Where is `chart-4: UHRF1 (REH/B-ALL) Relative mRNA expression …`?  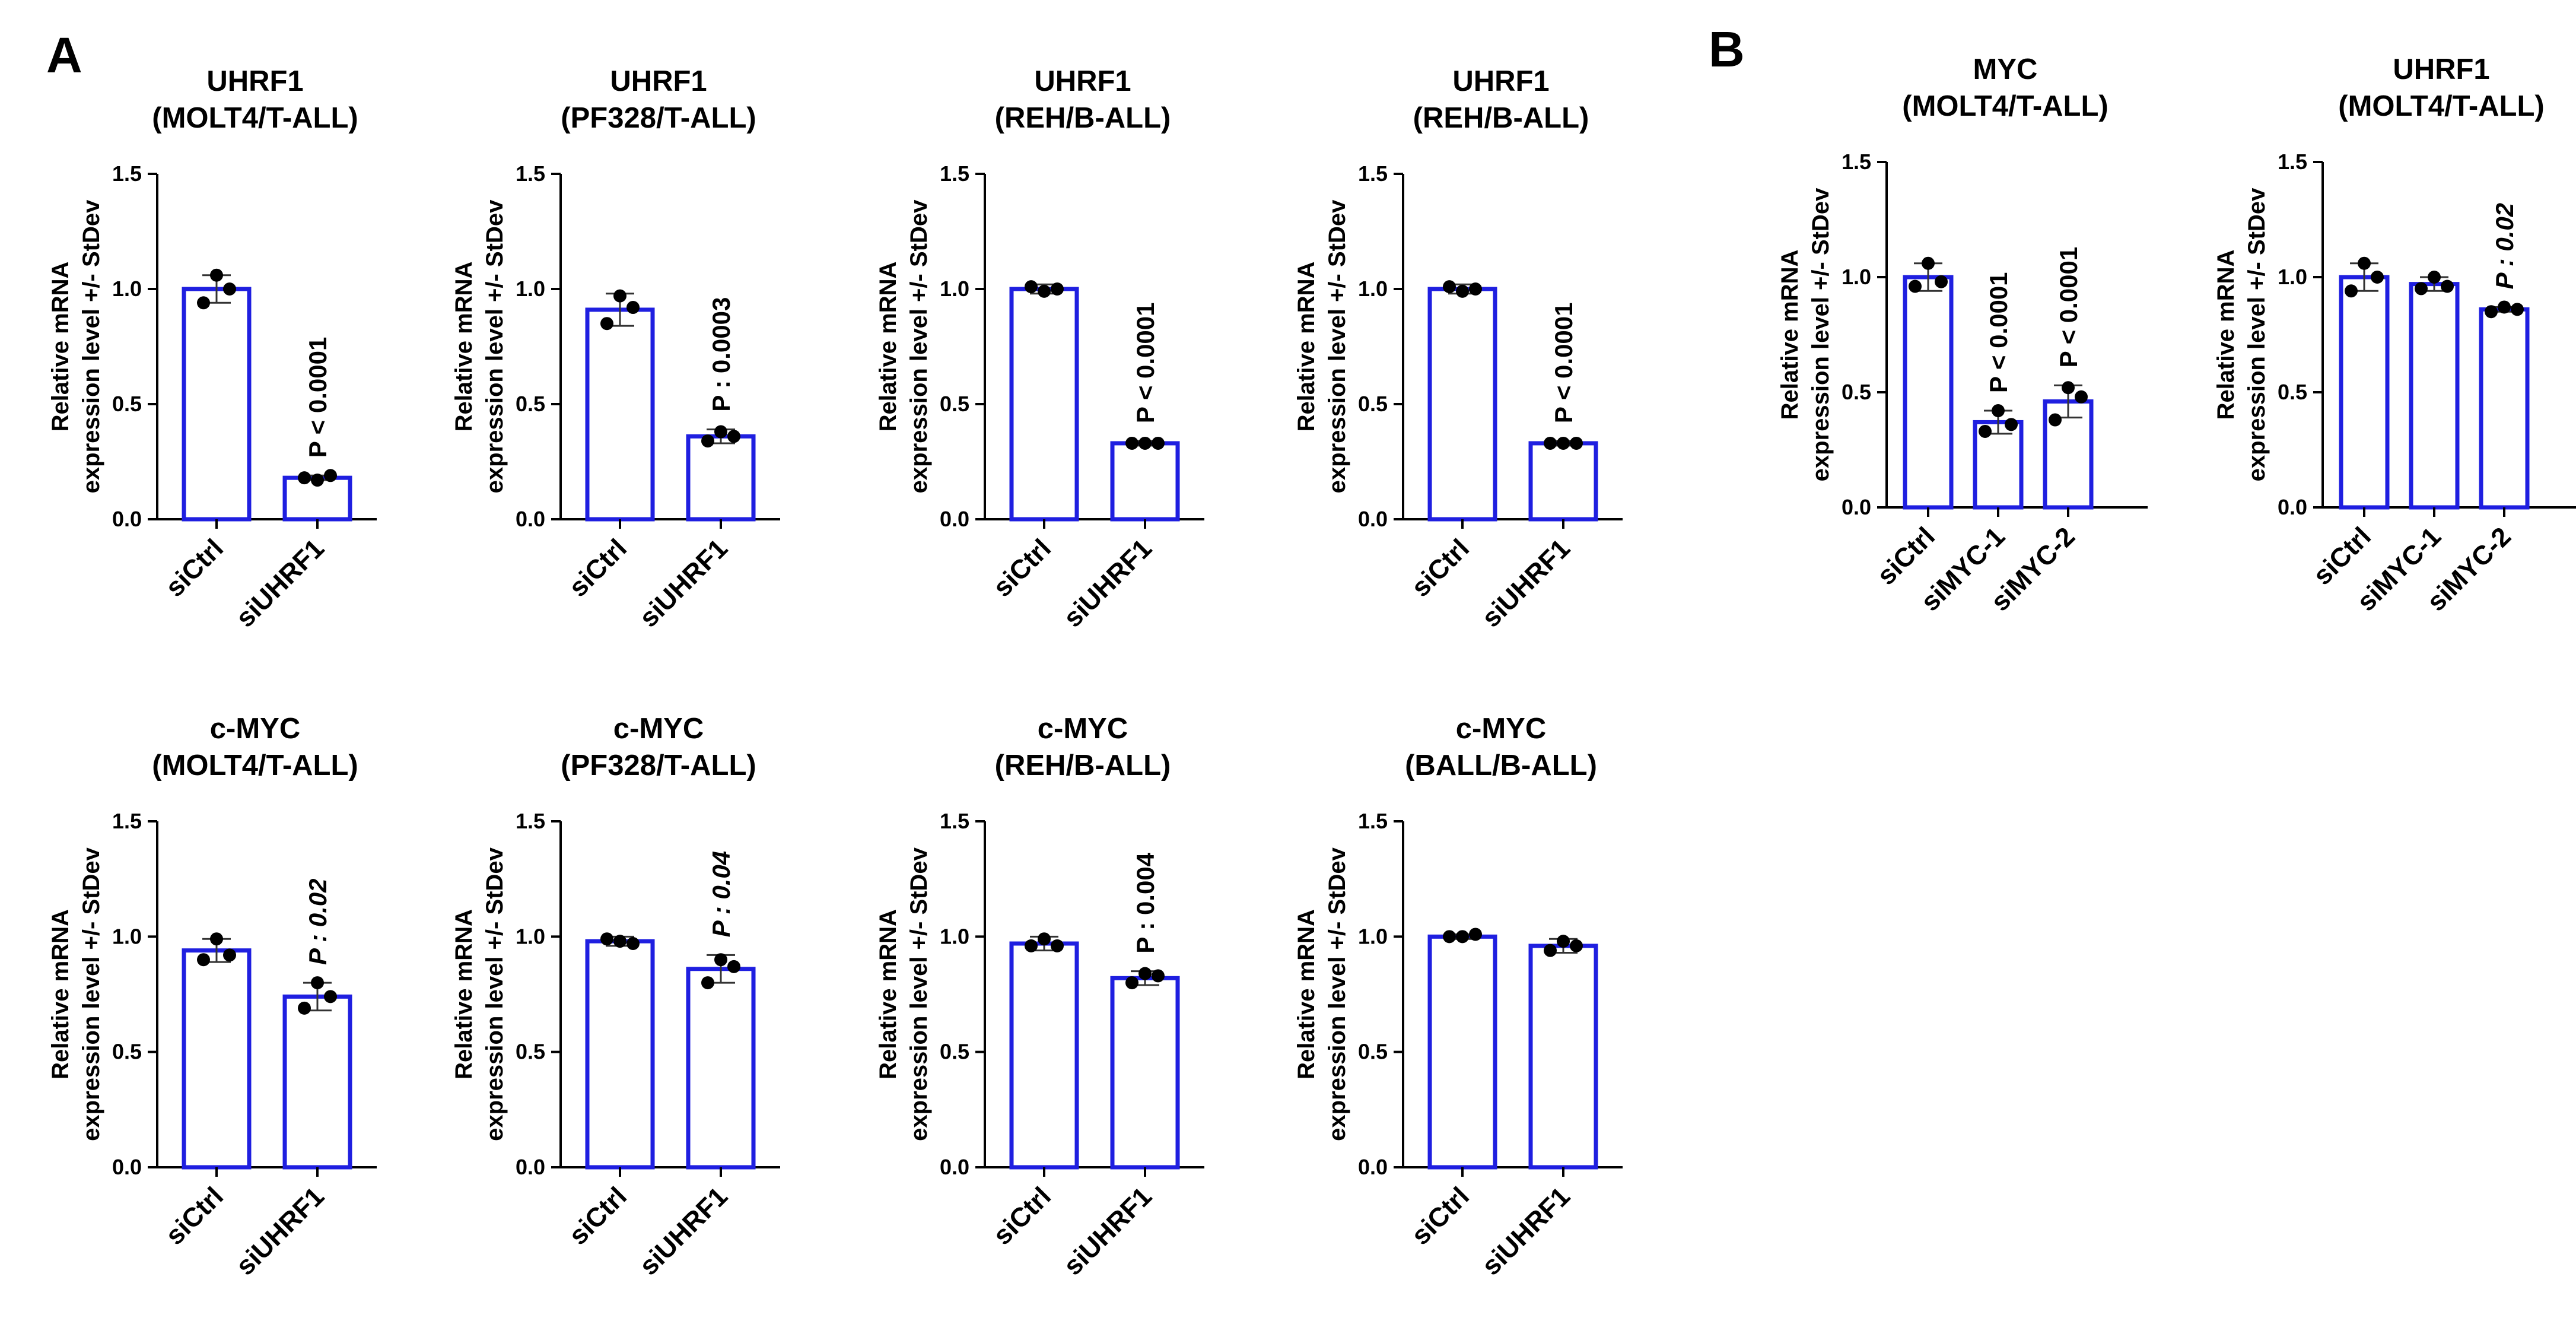
chart-4: UHRF1 (REH/B-ALL) Relative mRNA expression … is located at coordinates (1458, 349).